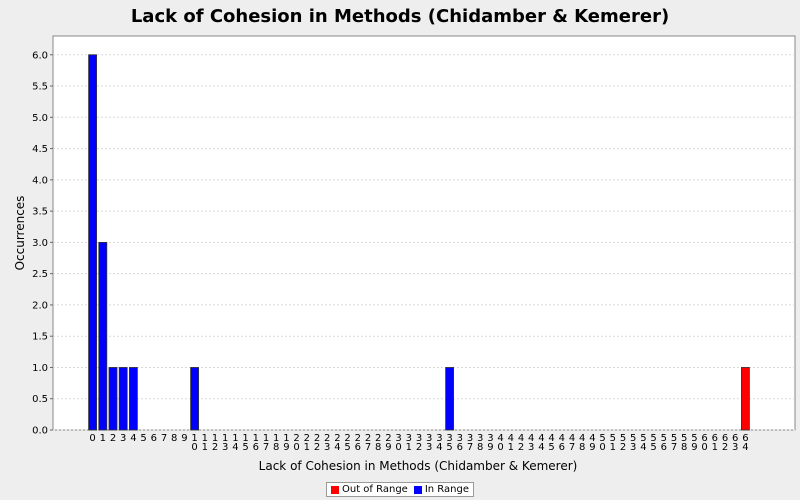 This screenshot has height=500, width=800. I want to click on legend: Out of Range In Range, so click(400, 489).